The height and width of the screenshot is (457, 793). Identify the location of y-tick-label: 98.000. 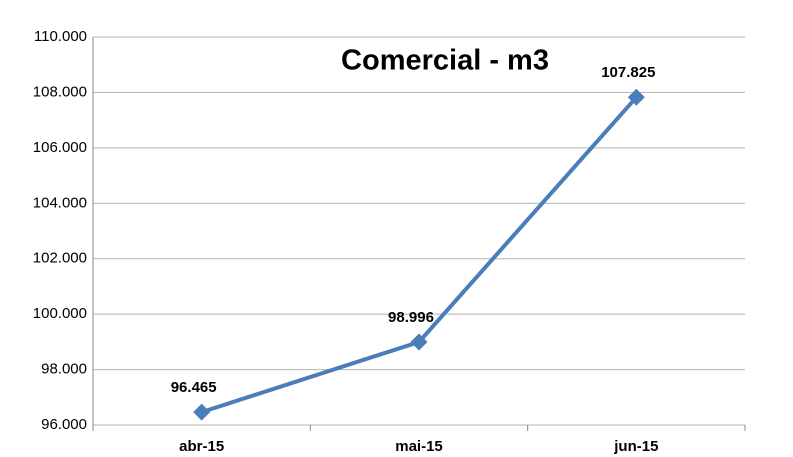
(64, 369).